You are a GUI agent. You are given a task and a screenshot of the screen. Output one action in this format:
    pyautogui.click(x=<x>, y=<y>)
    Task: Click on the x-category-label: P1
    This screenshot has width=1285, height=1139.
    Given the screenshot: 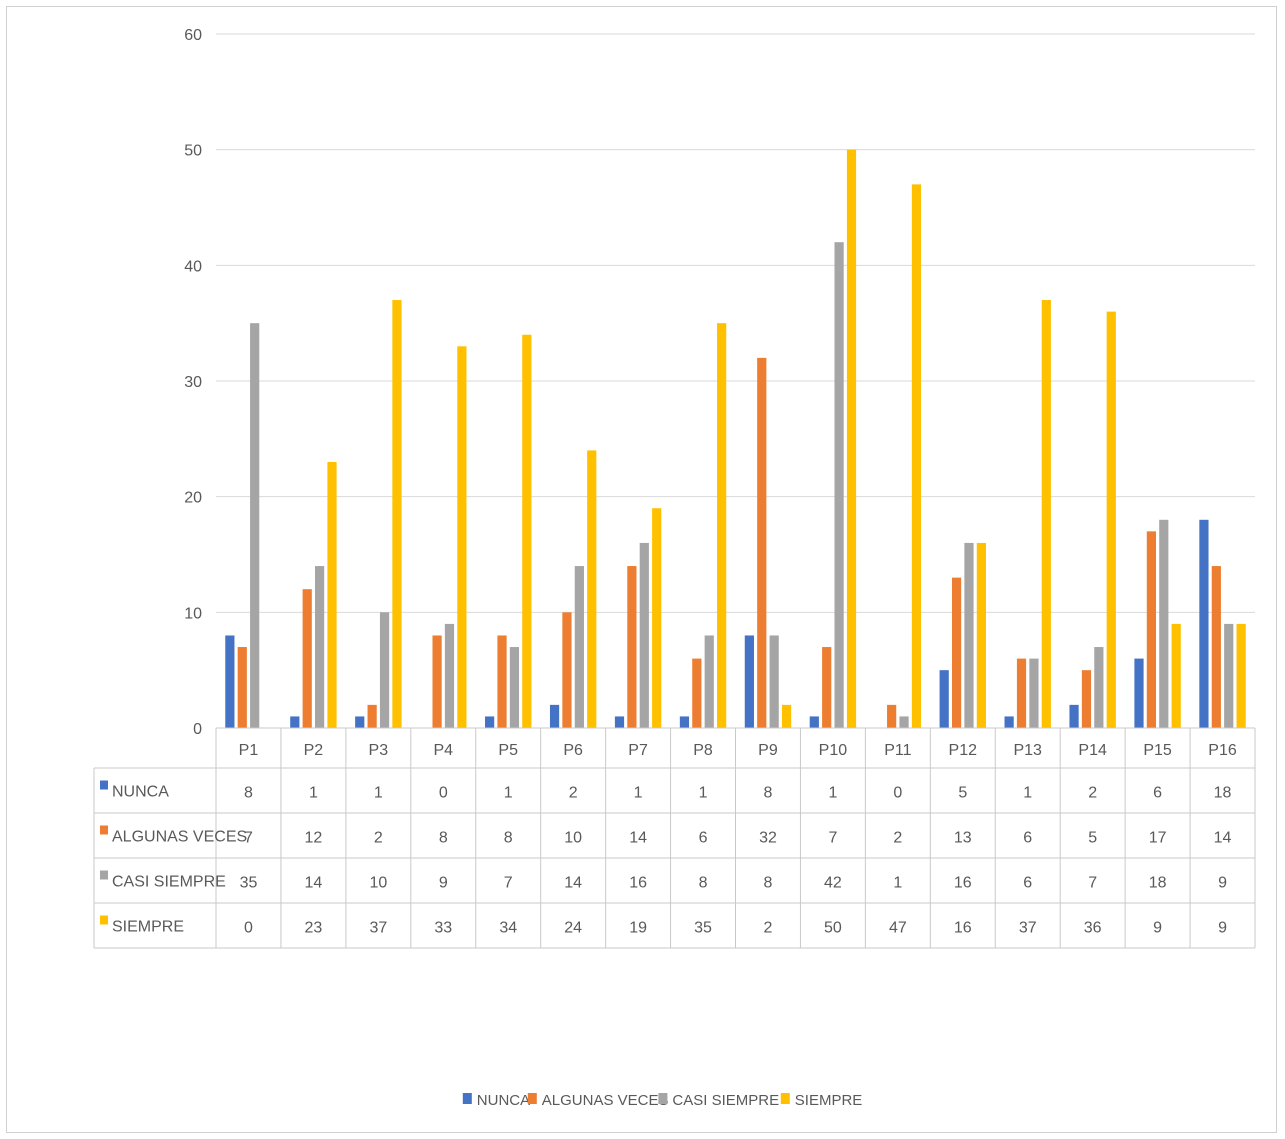 What is the action you would take?
    pyautogui.click(x=249, y=750)
    